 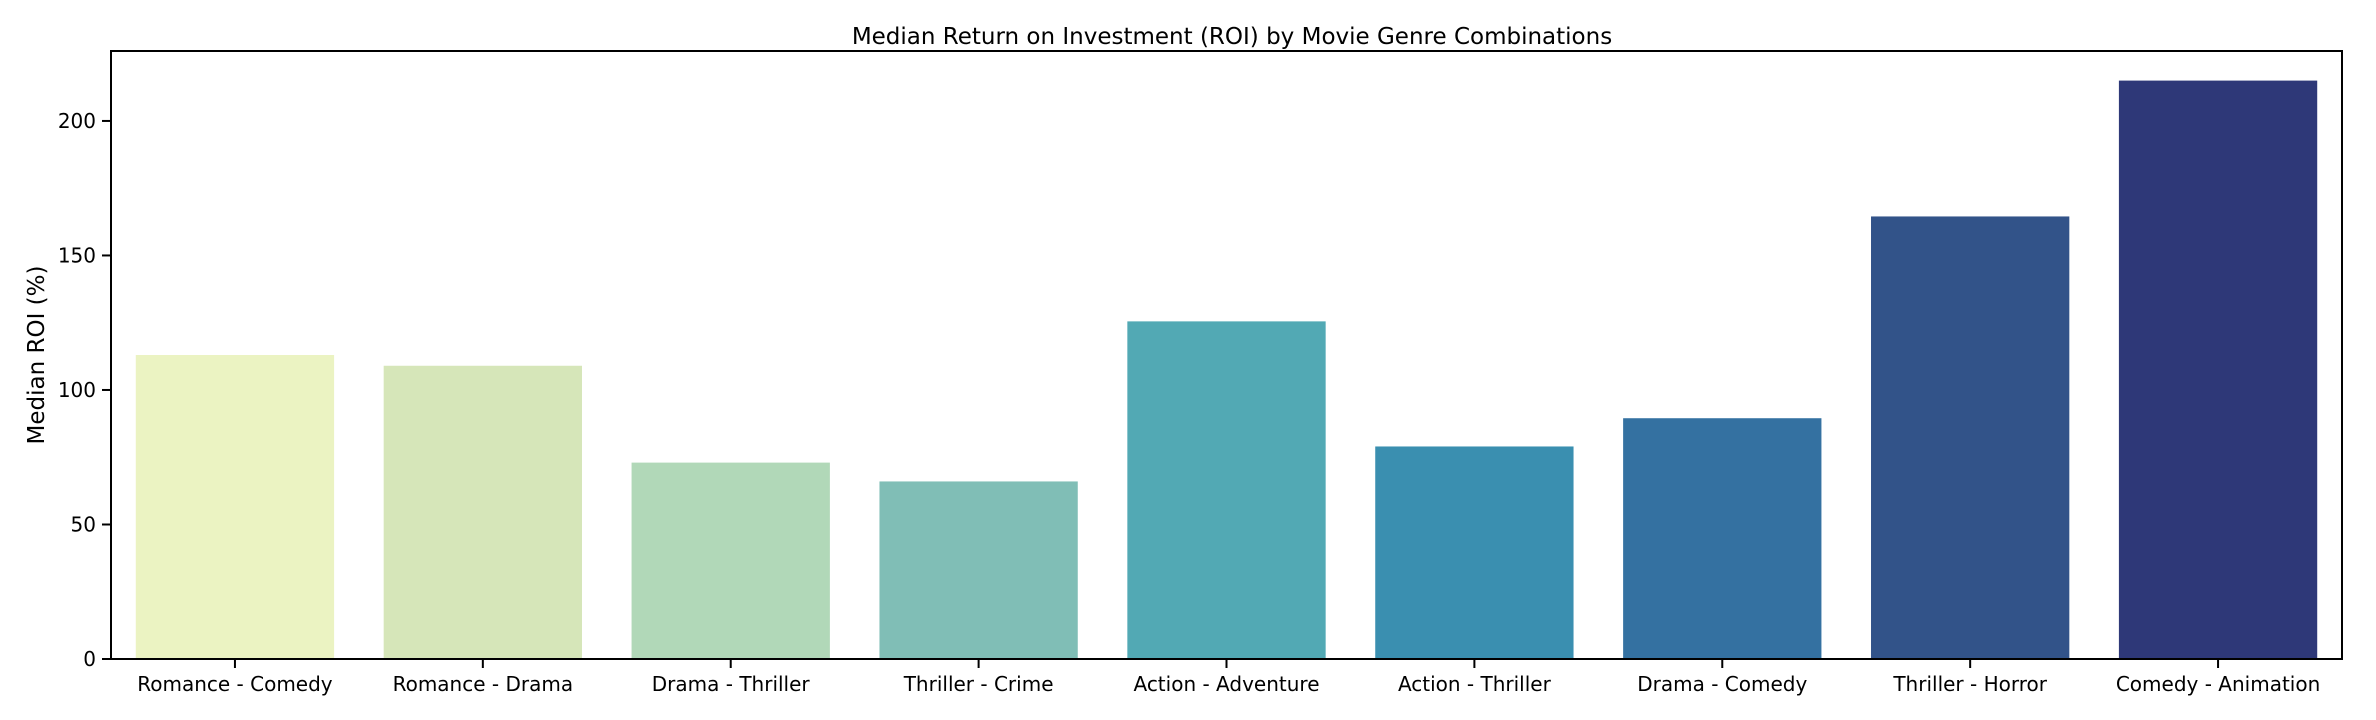 What do you see at coordinates (1226, 684) in the screenshot?
I see `x-tick-label: Action - Adventure` at bounding box center [1226, 684].